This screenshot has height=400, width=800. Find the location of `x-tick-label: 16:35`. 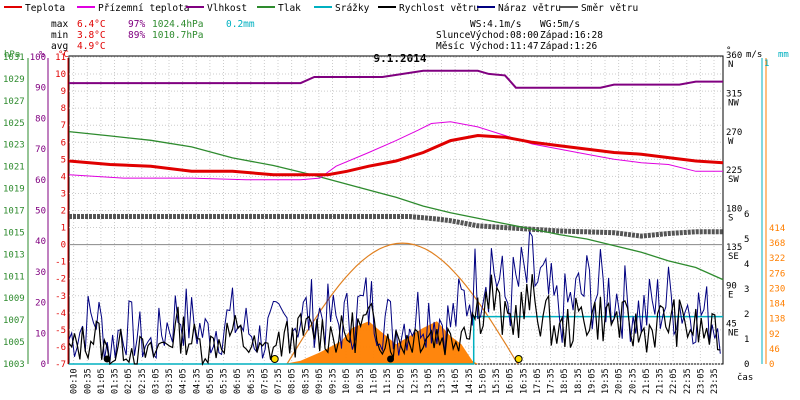

x-tick-label: 16:35 is located at coordinates (524, 381).